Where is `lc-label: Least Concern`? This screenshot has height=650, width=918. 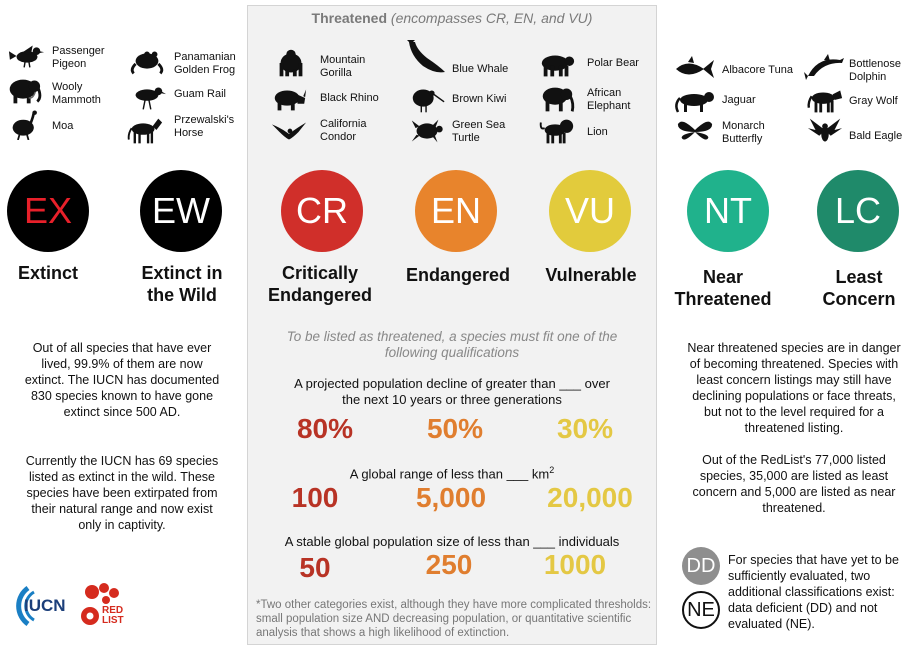
lc-label: Least Concern is located at coordinates (859, 288).